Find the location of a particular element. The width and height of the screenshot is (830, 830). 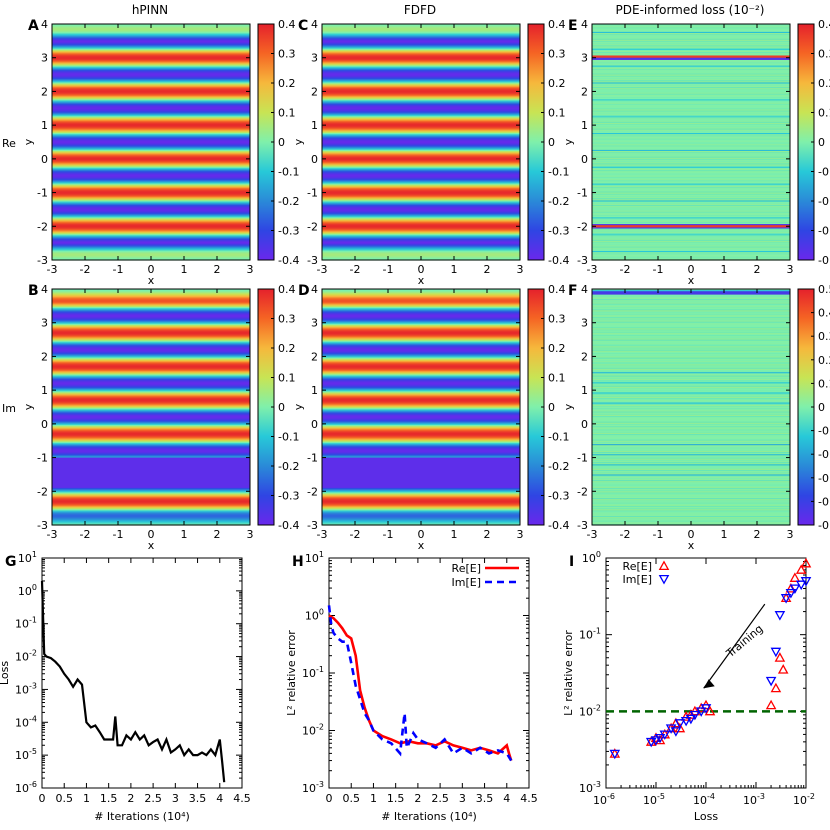

colorbar-tick-label: 0.2 is located at coordinates (557, 348).